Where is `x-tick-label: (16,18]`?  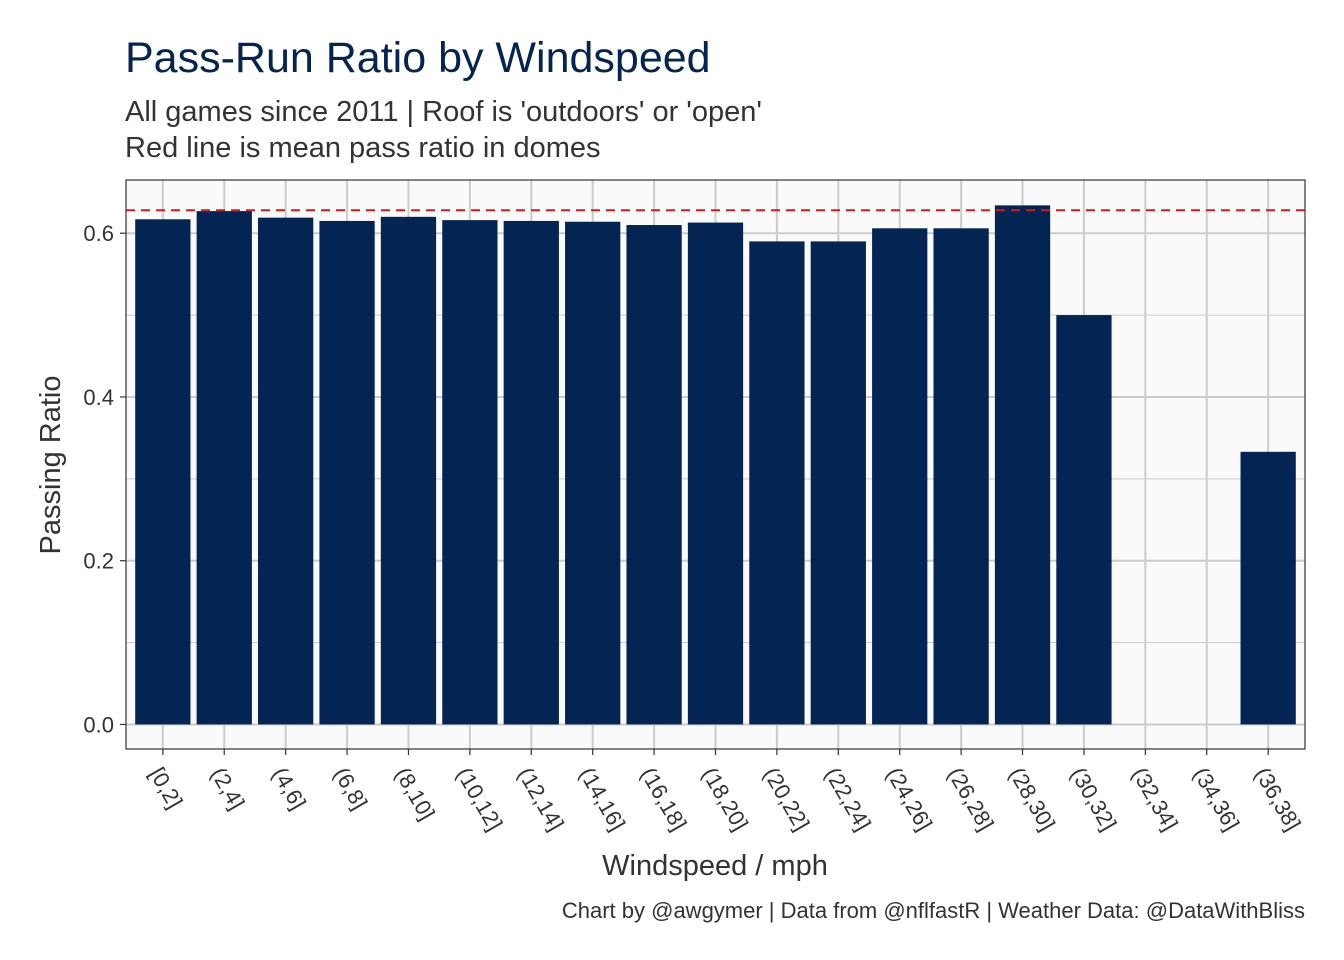
x-tick-label: (16,18] is located at coordinates (664, 799).